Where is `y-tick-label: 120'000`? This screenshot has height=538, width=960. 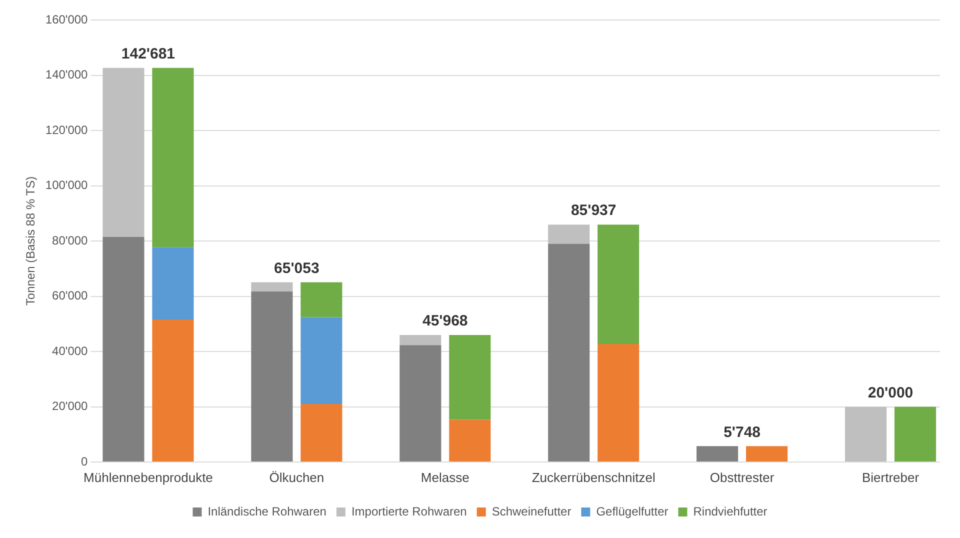
y-tick-label: 120'000 is located at coordinates (66, 129).